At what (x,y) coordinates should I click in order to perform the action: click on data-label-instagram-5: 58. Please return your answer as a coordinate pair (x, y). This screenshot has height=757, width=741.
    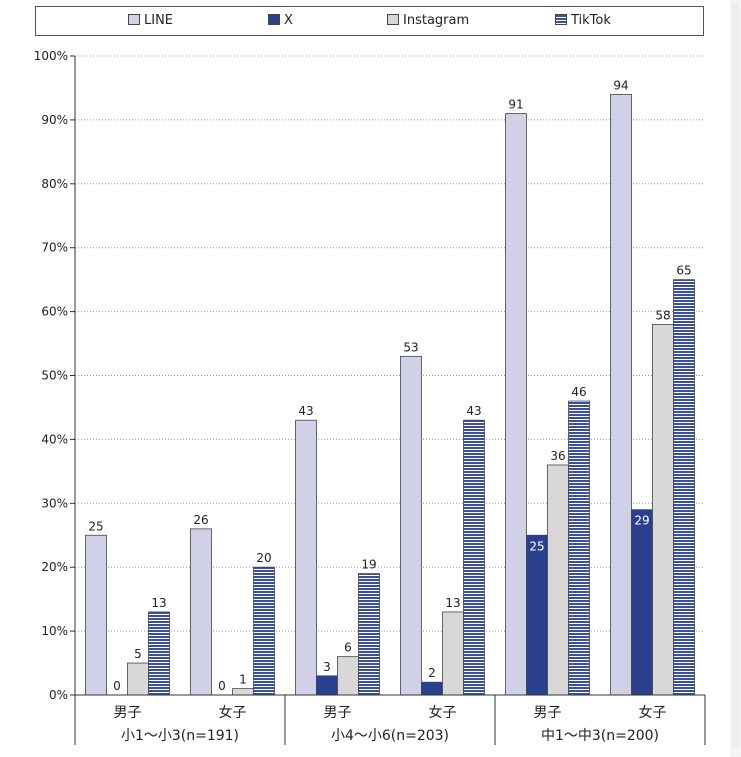
    Looking at the image, I should click on (662, 315).